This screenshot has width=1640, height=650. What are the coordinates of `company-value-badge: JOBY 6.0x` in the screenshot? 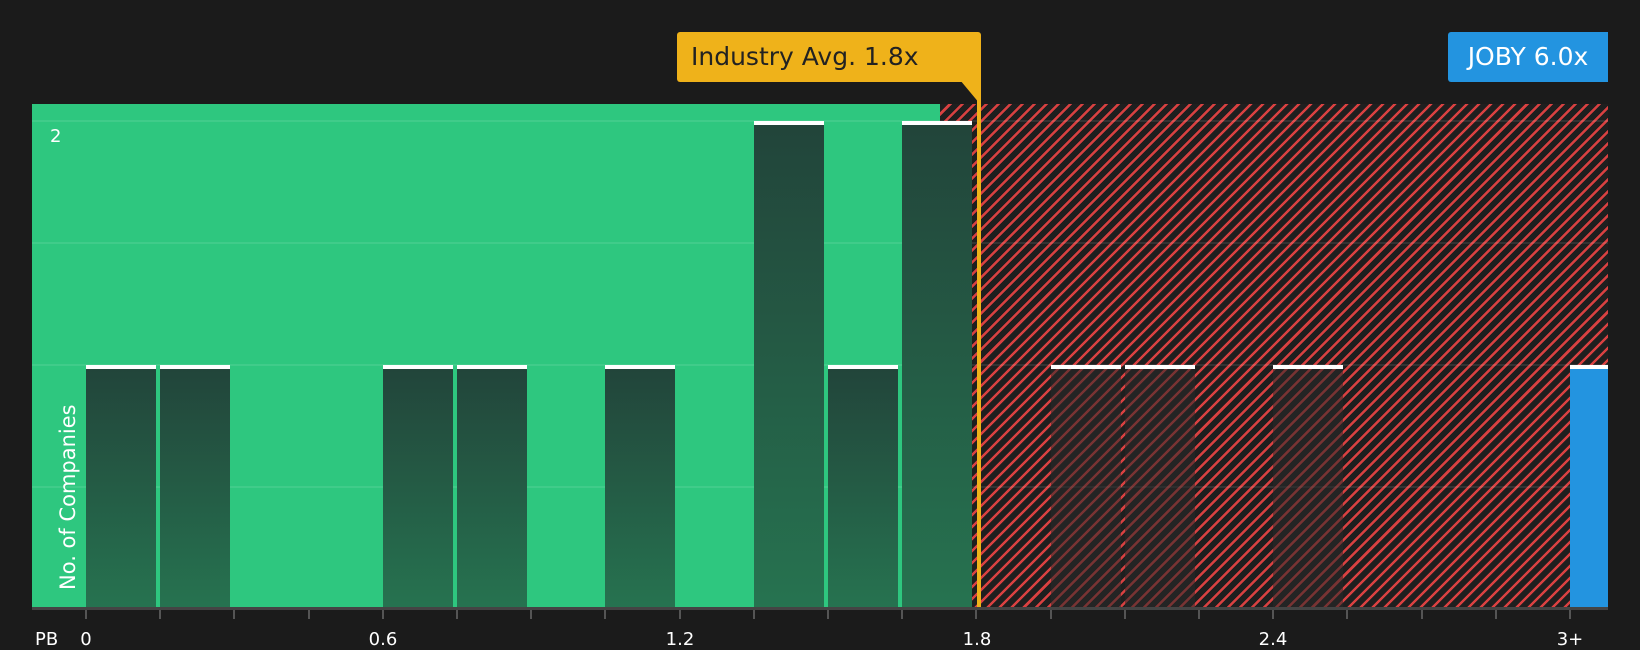 It's located at (1528, 57).